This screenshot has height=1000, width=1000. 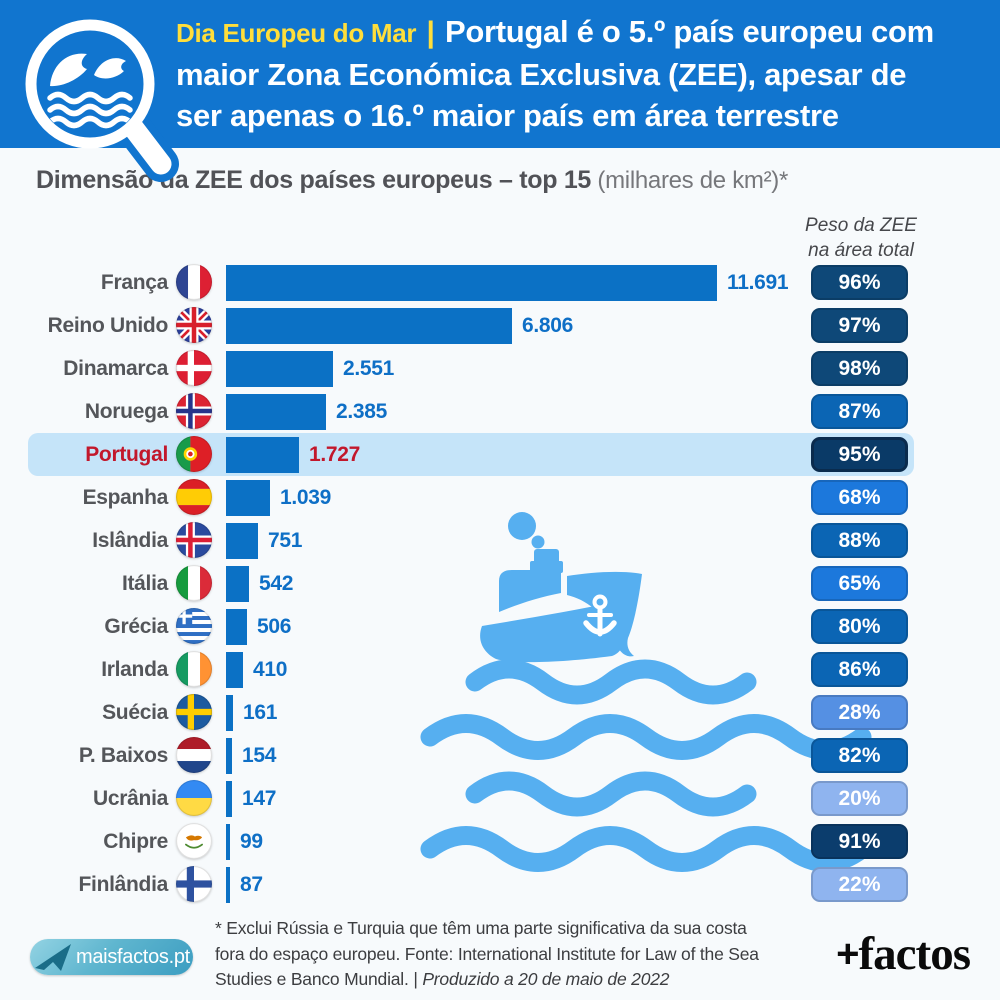 What do you see at coordinates (306, 497) in the screenshot?
I see `value-label: 1.039` at bounding box center [306, 497].